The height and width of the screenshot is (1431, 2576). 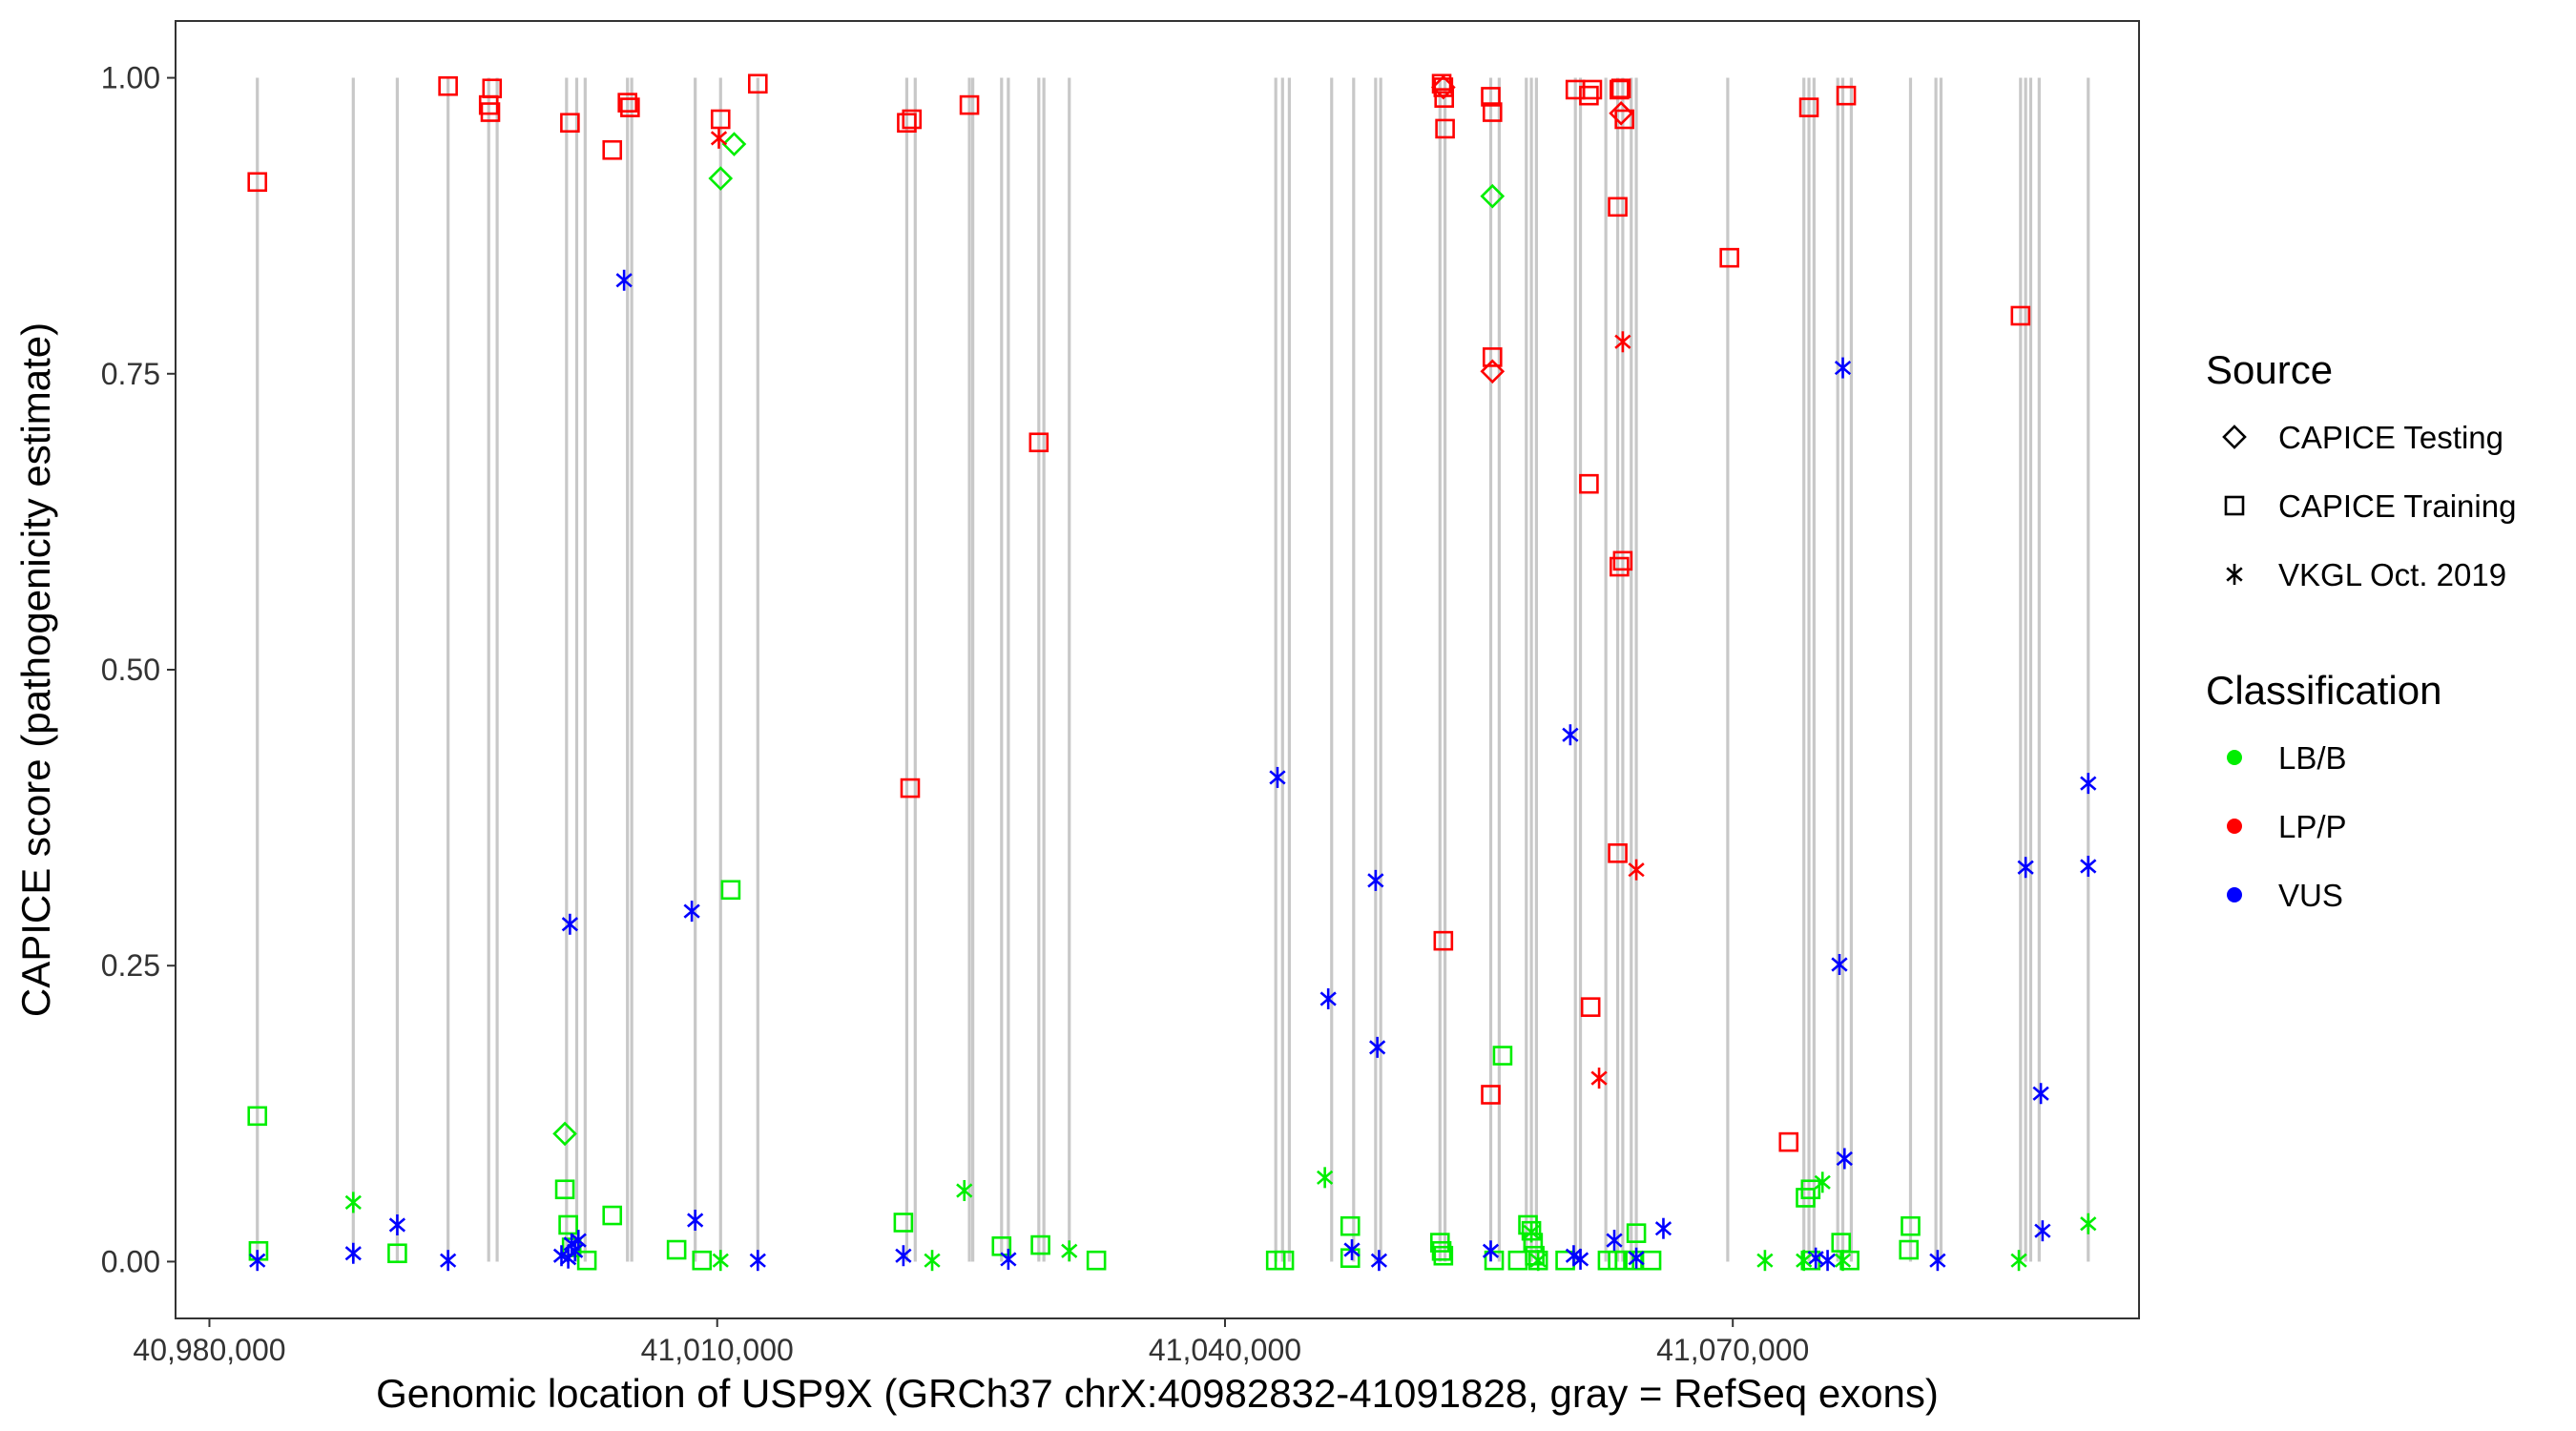 What do you see at coordinates (2234, 437) in the screenshot?
I see `legend-key-diamond` at bounding box center [2234, 437].